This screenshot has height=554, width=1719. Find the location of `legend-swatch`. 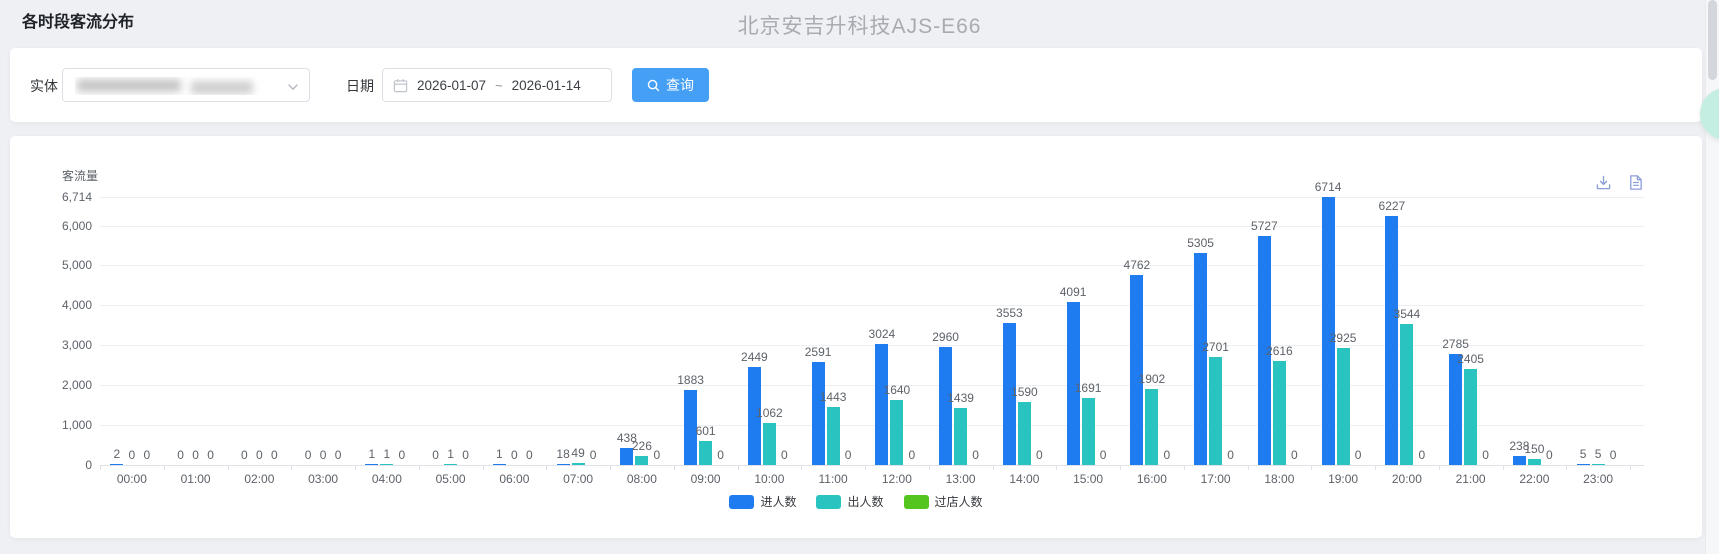

legend-swatch is located at coordinates (916, 501).